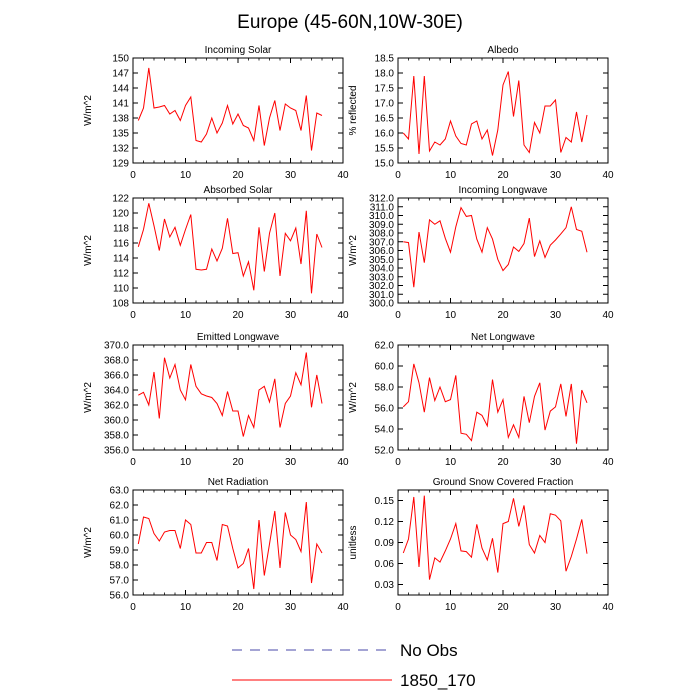 The height and width of the screenshot is (700, 700). What do you see at coordinates (116, 436) in the screenshot?
I see `y-tick-label: 358.0` at bounding box center [116, 436].